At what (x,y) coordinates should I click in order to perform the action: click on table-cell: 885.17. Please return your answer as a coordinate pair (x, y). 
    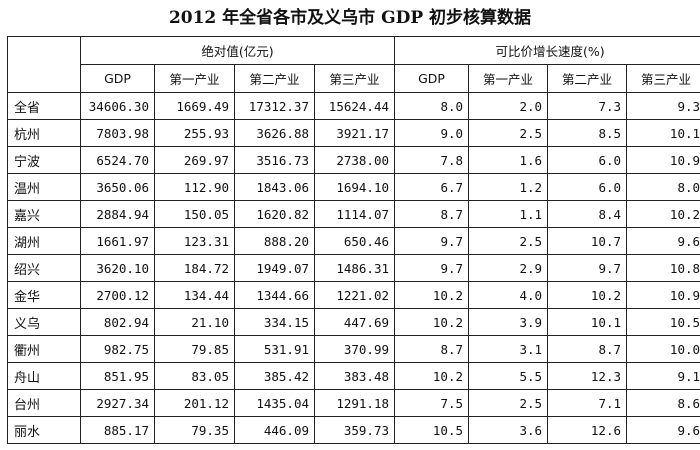
    Looking at the image, I should click on (117, 430).